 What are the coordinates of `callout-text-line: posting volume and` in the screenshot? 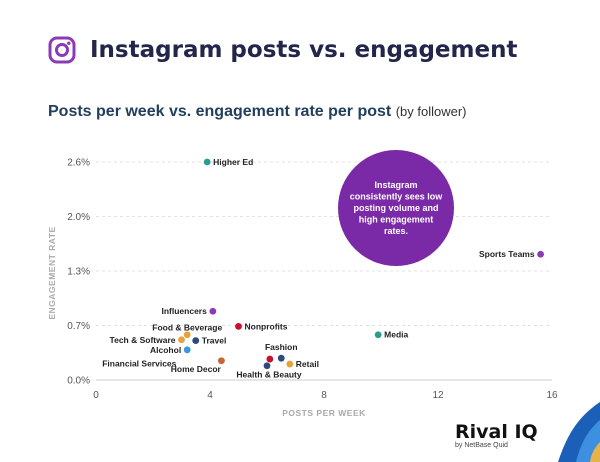 It's located at (395, 208).